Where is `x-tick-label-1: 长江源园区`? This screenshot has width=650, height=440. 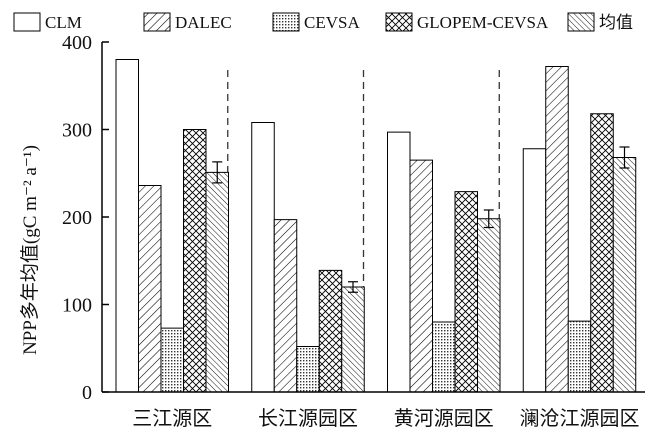 x-tick-label-1: 长江源园区 is located at coordinates (308, 418).